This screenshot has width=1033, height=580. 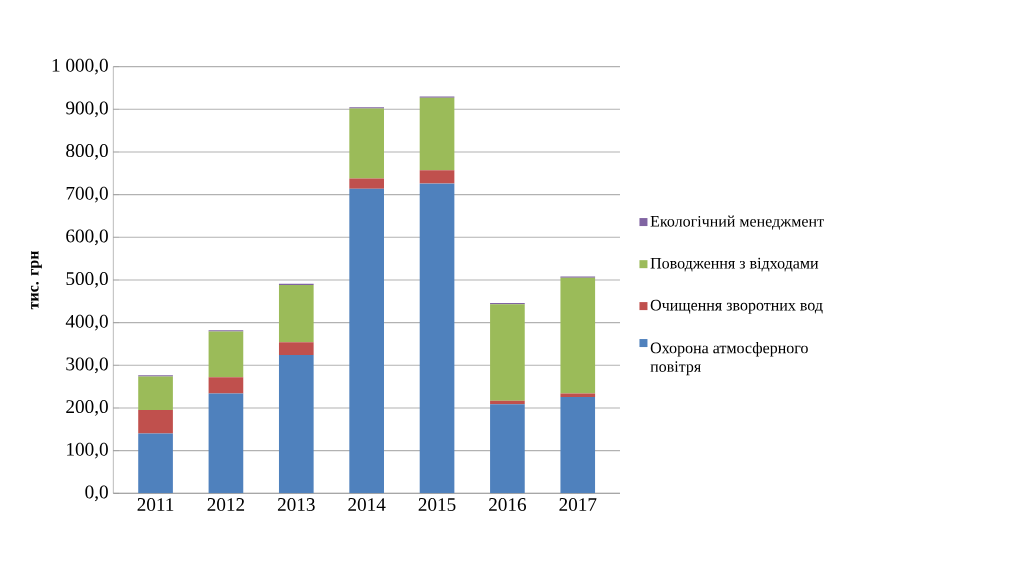 I want to click on y-tick-label: 400,0, so click(x=86, y=322).